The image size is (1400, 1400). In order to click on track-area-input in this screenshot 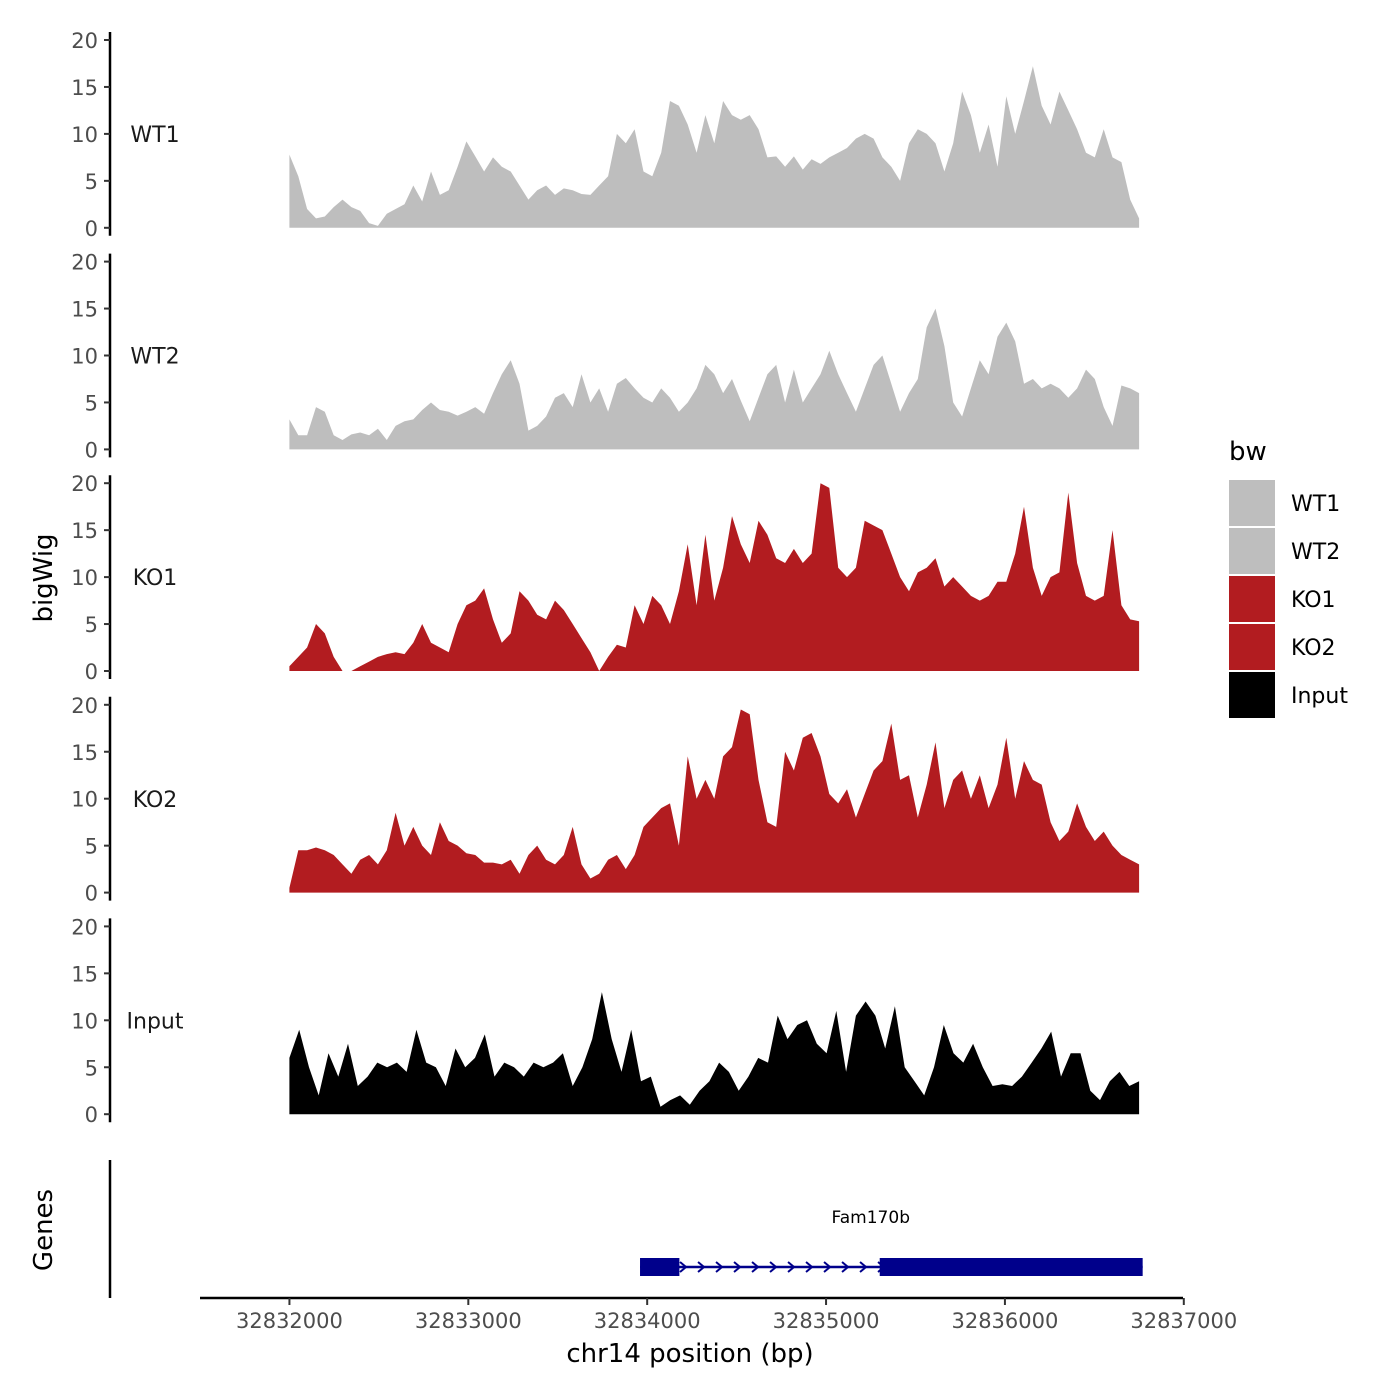, I will do `click(714, 1053)`.